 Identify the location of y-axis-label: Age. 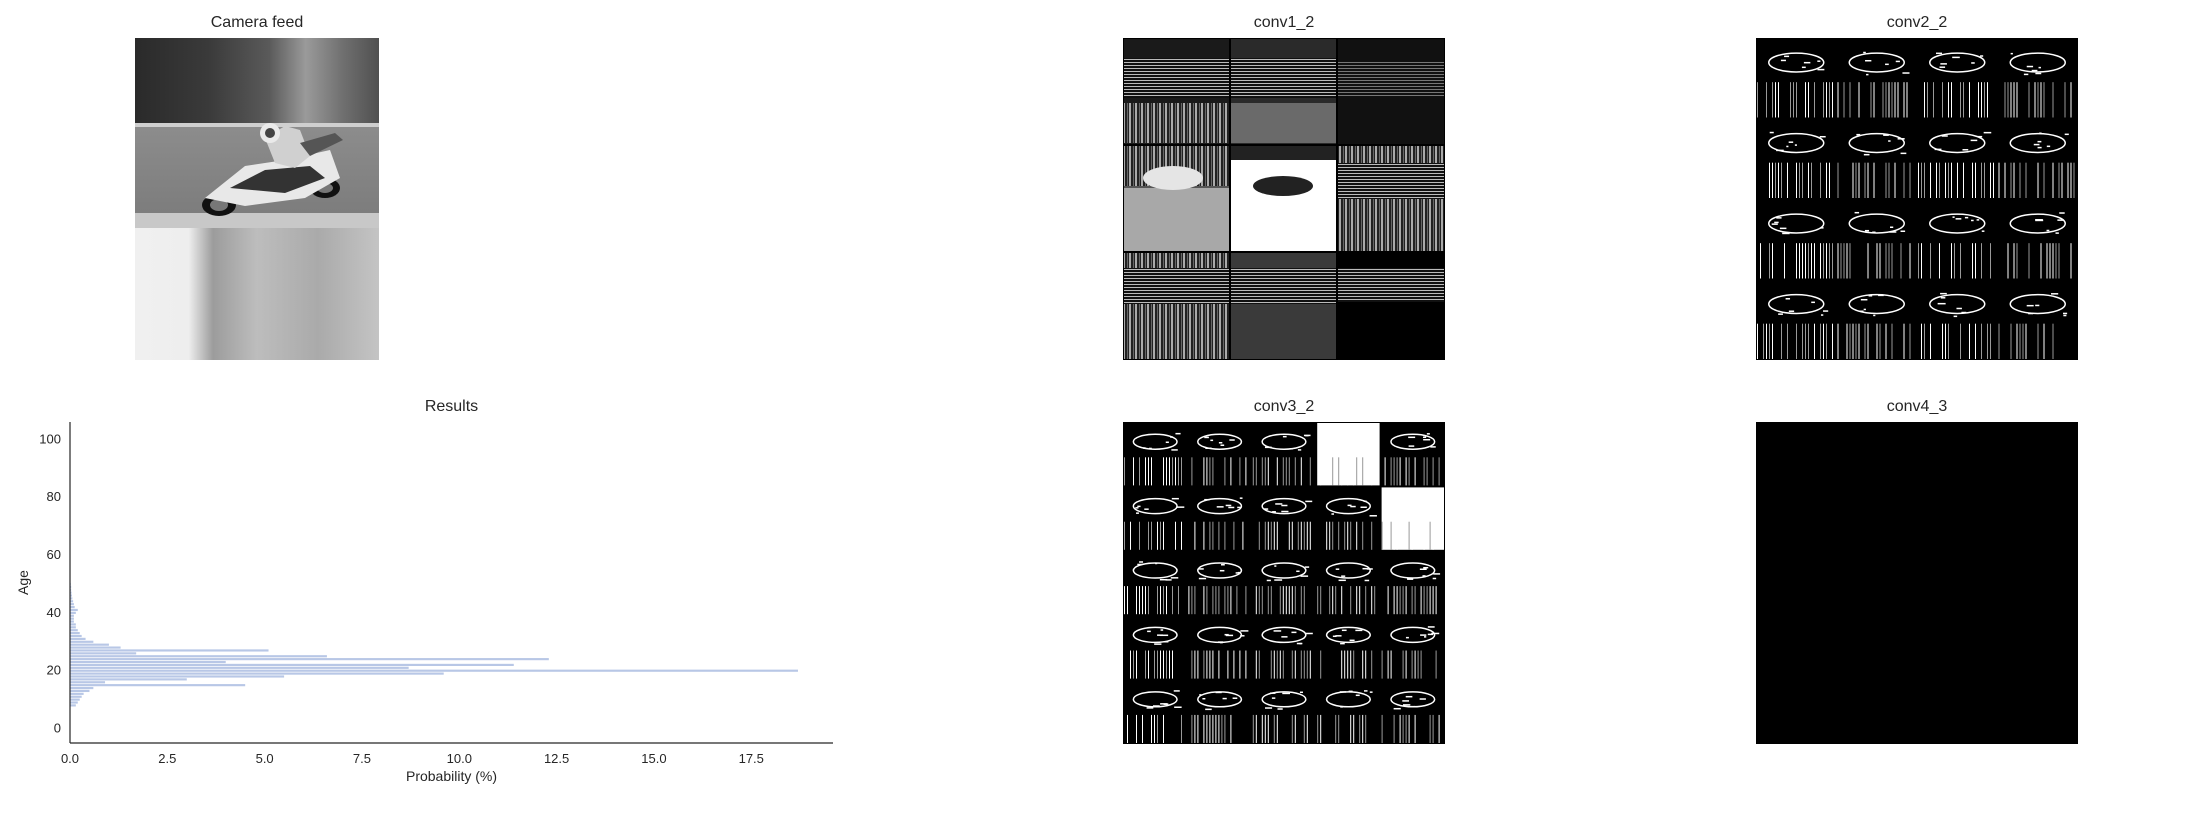
(23, 582).